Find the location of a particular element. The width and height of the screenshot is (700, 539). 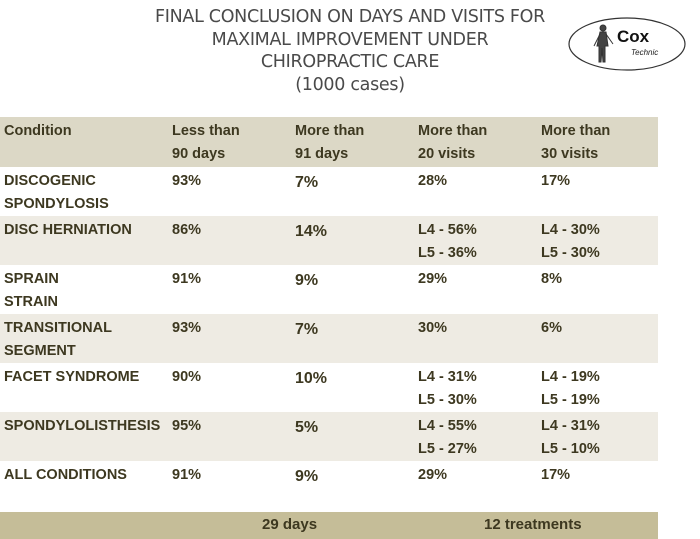

header-more-than-30-visits: More than 30 visits is located at coordinates (576, 142).